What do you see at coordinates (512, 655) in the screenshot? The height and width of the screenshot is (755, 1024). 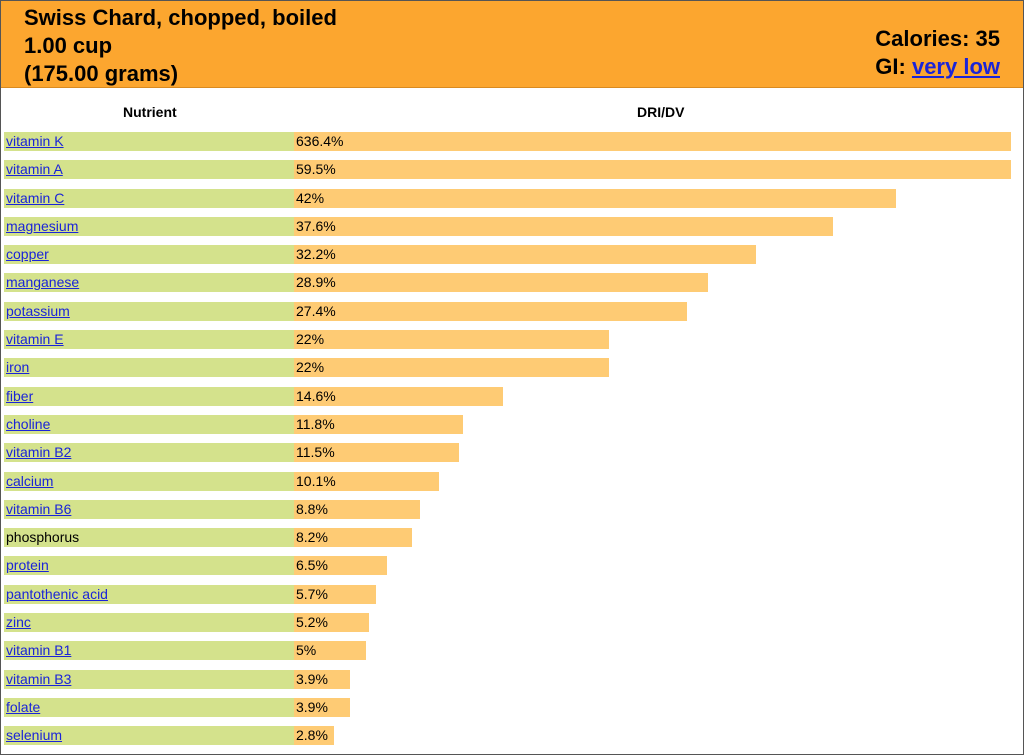 I see `nutrient-row: vitamin B1 5%` at bounding box center [512, 655].